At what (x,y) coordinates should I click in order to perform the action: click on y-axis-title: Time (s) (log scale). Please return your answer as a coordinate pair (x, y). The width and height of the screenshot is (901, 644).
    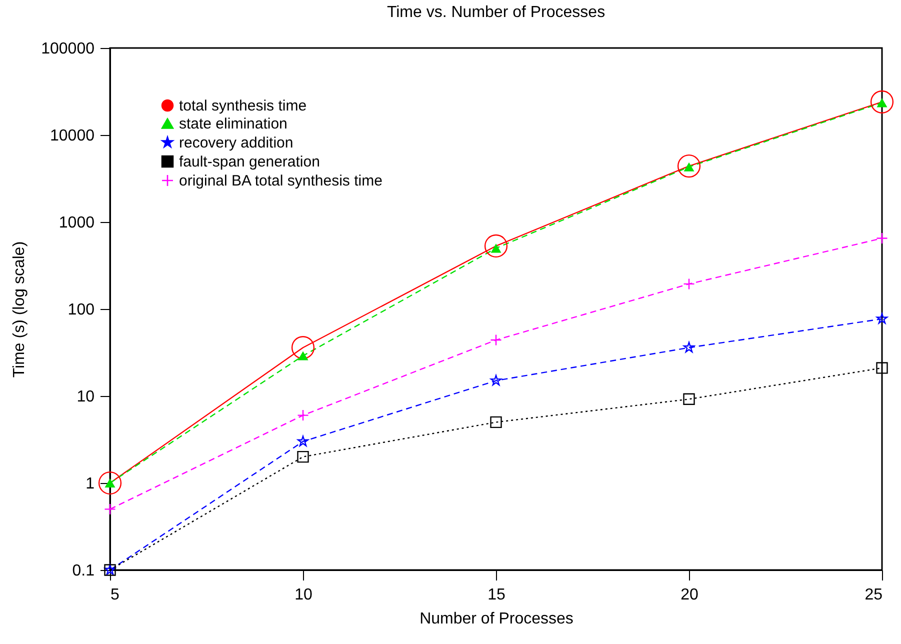
    Looking at the image, I should click on (19, 309).